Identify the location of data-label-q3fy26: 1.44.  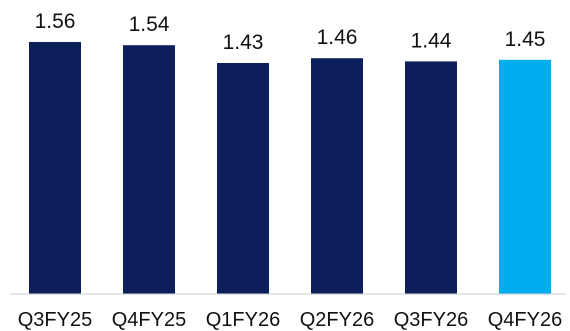
(431, 40).